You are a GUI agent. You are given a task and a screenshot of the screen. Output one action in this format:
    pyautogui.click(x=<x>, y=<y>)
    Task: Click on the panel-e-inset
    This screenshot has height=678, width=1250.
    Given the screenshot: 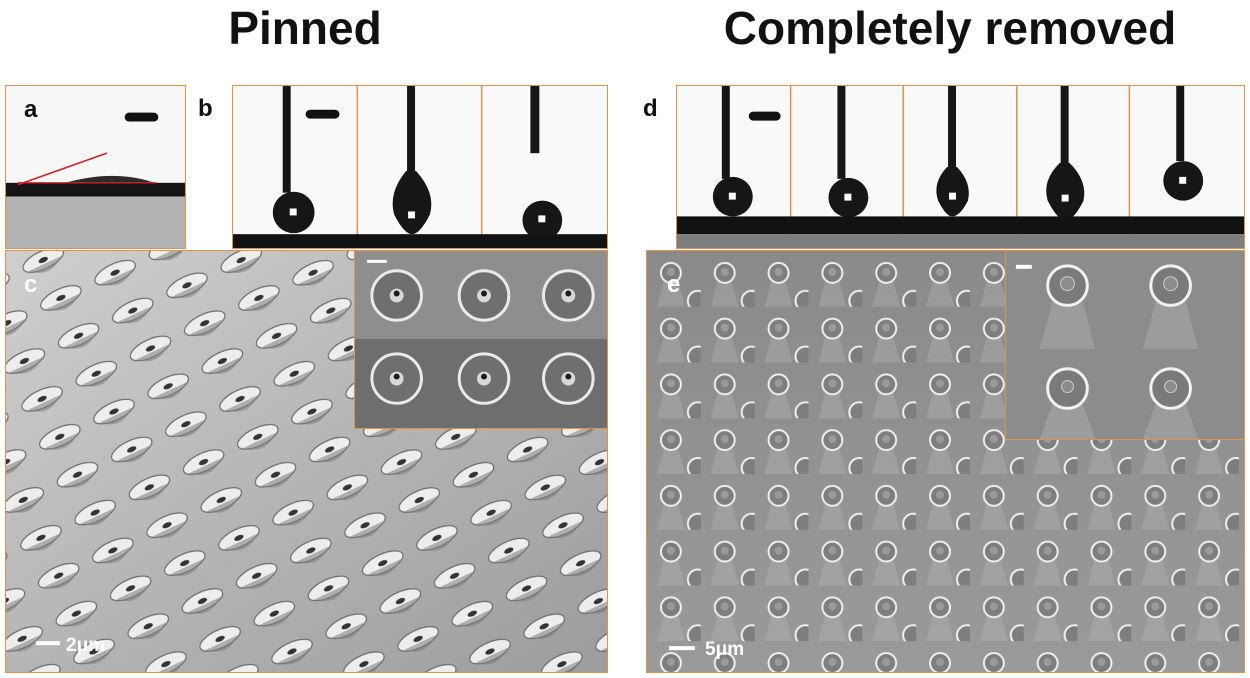 What is the action you would take?
    pyautogui.click(x=1124, y=345)
    